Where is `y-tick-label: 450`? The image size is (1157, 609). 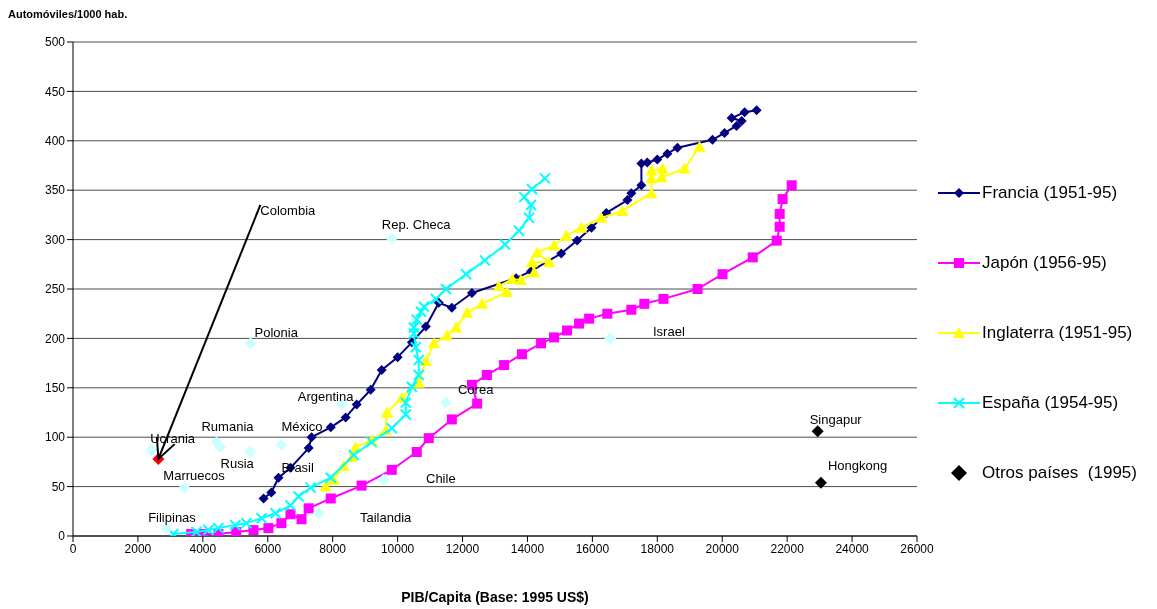
y-tick-label: 450 is located at coordinates (55, 91).